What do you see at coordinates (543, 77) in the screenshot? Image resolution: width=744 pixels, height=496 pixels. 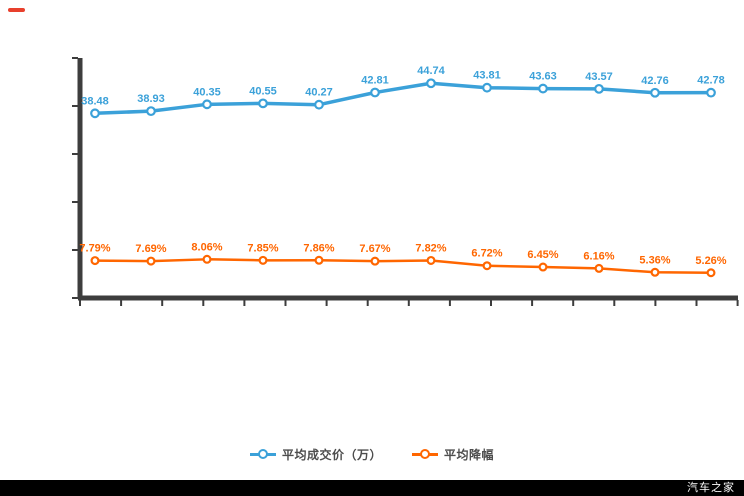 I see `data-point-label: 43.63` at bounding box center [543, 77].